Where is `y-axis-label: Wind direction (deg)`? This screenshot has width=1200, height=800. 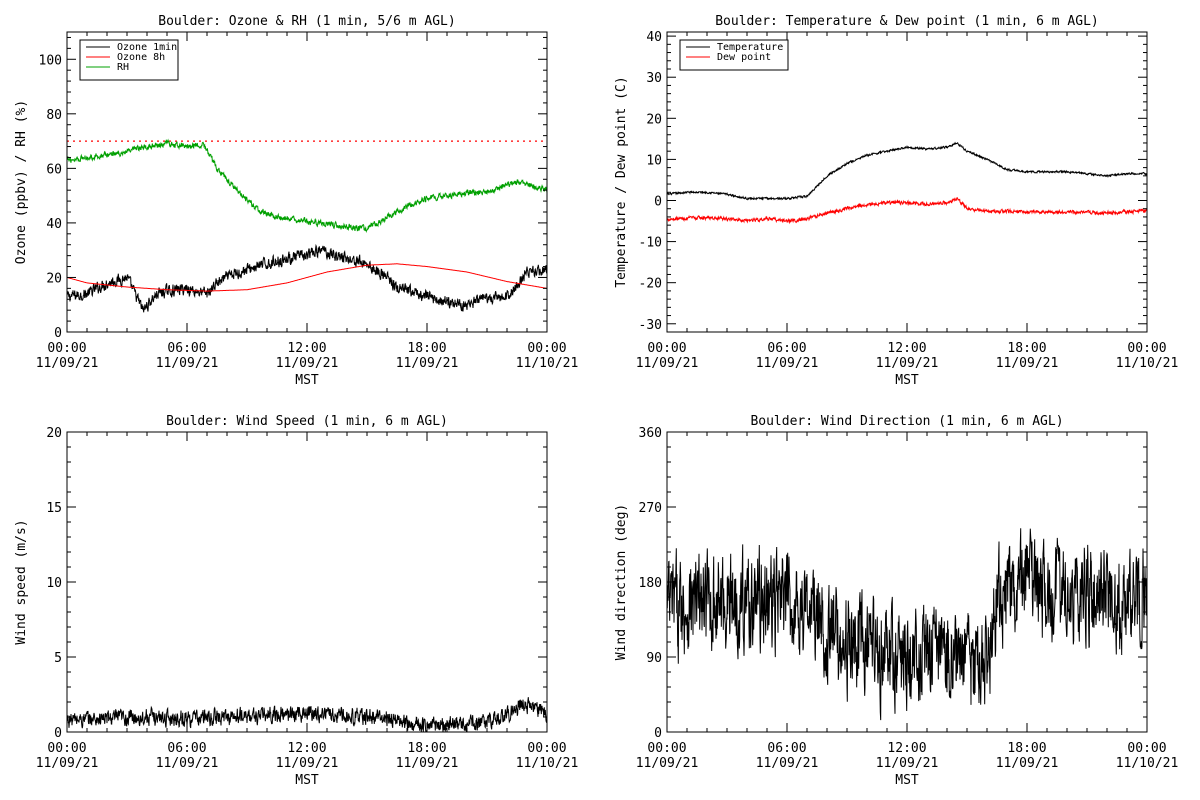
y-axis-label: Wind direction (deg) is located at coordinates (621, 582).